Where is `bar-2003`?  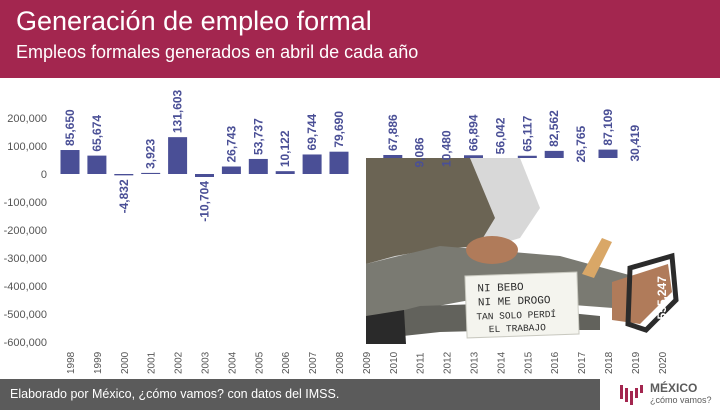 bar-2003 is located at coordinates (204, 175).